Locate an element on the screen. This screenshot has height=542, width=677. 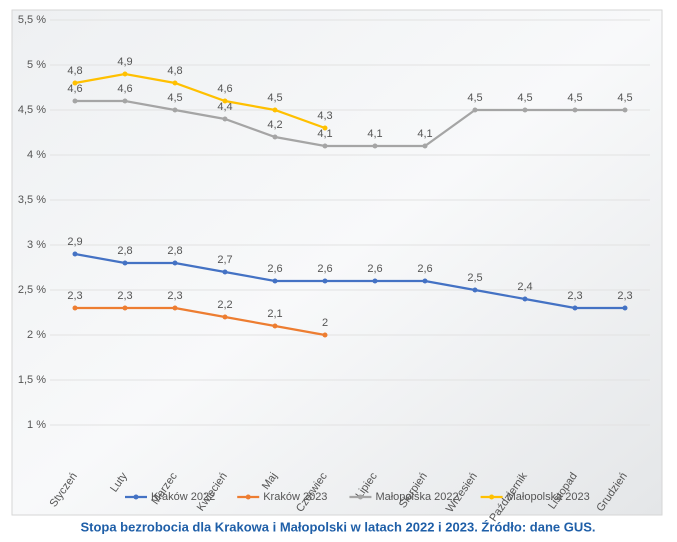
y-tick-label: 4 % is located at coordinates (36, 155).